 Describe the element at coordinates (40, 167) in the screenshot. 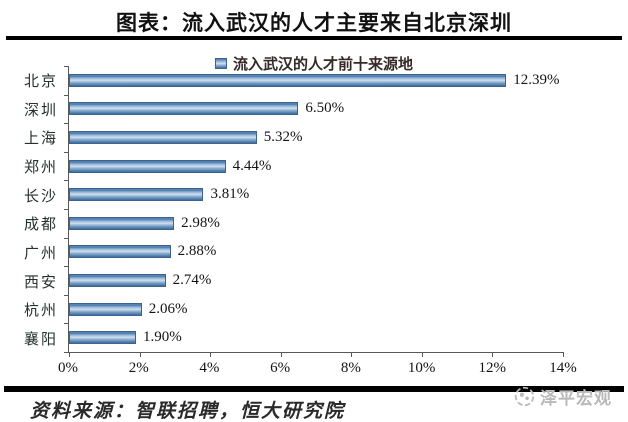

I see `category-label-4: 郑州` at that location.